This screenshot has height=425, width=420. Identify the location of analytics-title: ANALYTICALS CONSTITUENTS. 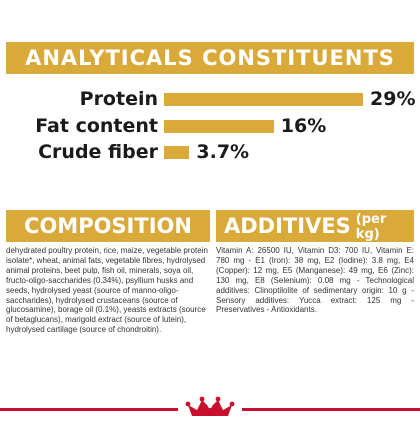
(210, 58).